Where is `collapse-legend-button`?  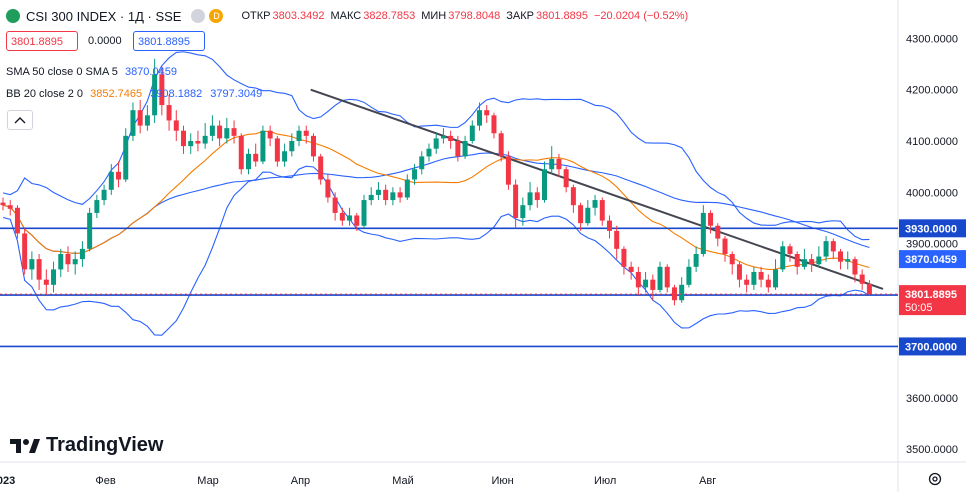 collapse-legend-button is located at coordinates (20, 120).